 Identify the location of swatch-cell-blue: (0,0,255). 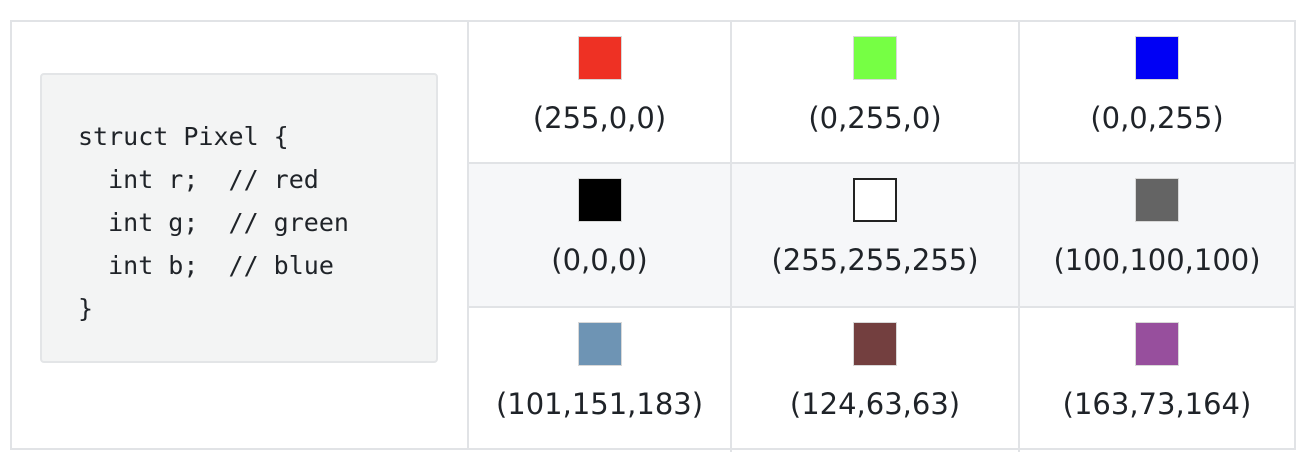
(1157, 93).